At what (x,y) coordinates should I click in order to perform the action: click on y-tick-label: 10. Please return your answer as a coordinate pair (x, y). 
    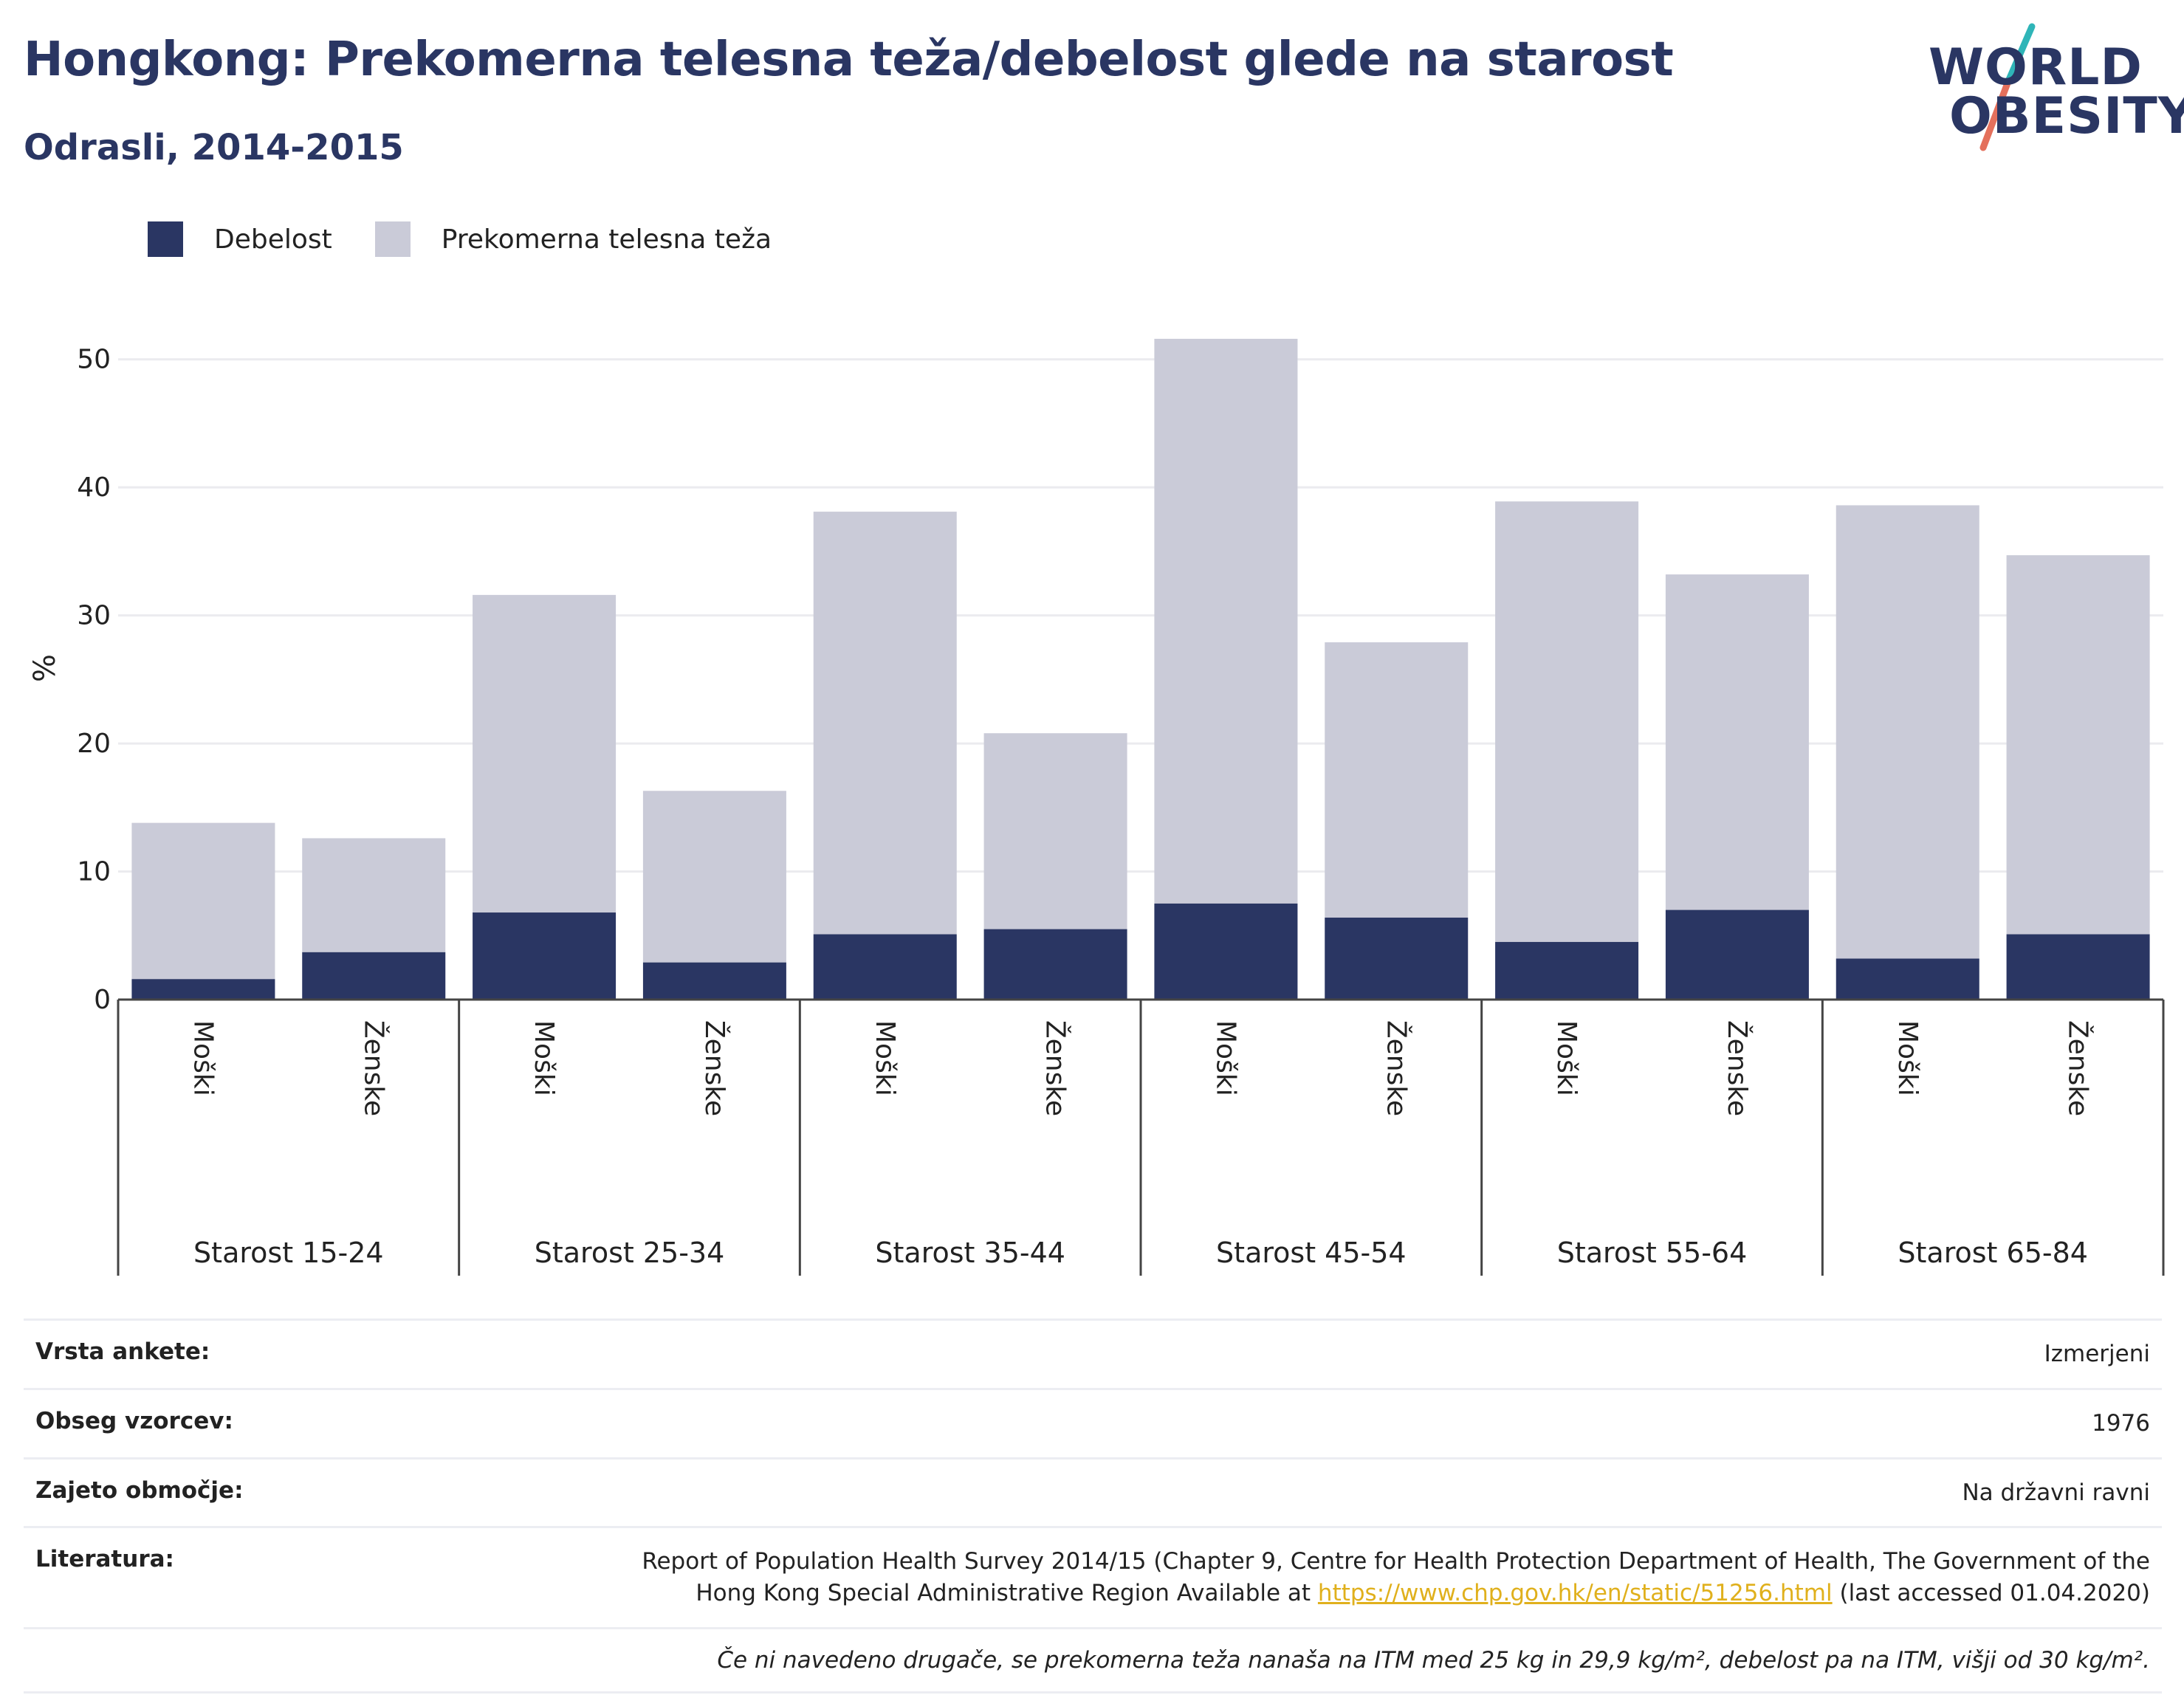
    Looking at the image, I should click on (94, 872).